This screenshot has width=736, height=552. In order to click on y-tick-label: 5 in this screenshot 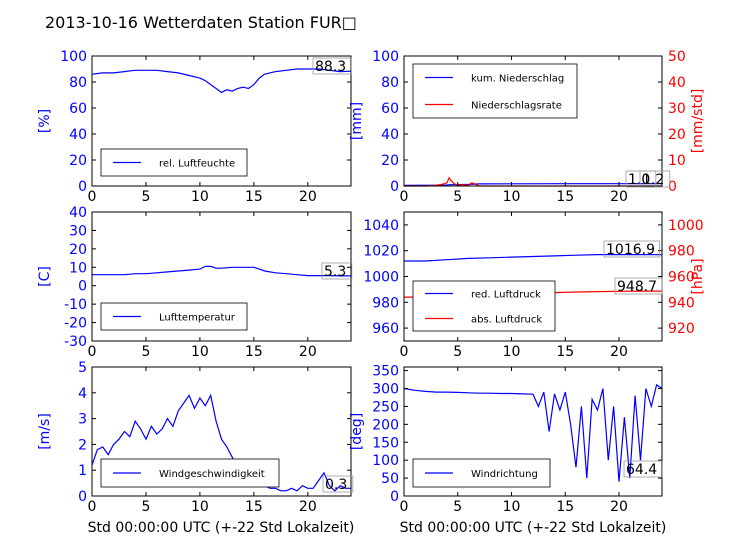, I will do `click(82, 368)`.